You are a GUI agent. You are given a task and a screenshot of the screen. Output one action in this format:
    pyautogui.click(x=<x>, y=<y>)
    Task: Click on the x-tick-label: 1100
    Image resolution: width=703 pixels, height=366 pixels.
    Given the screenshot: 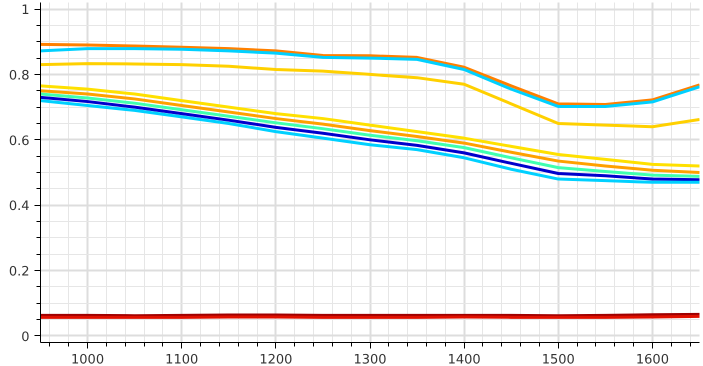 What is the action you would take?
    pyautogui.click(x=181, y=359)
    